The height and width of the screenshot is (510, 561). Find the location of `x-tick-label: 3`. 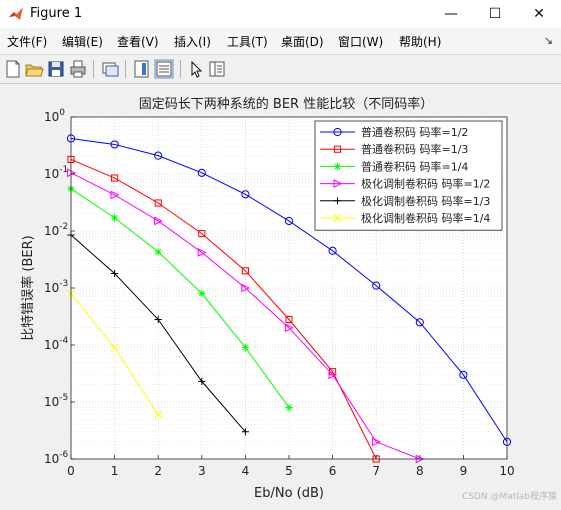

x-tick-label: 3 is located at coordinates (202, 471).